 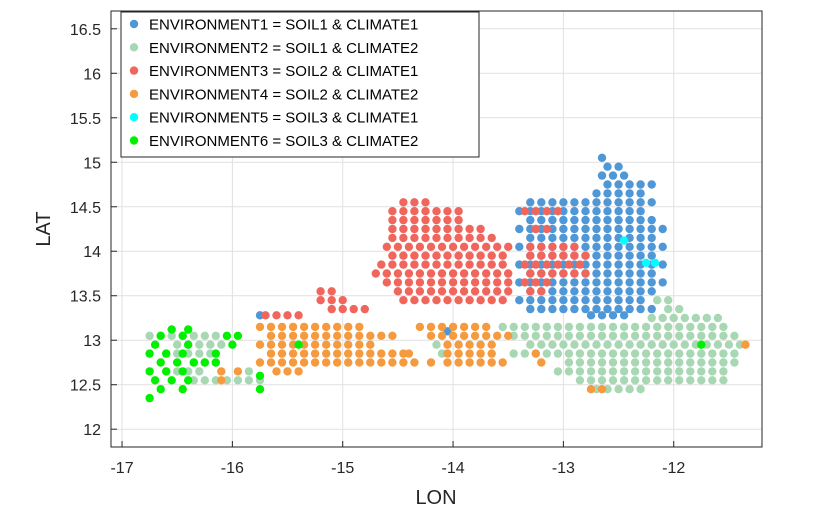 I want to click on series-env4, so click(x=483, y=358).